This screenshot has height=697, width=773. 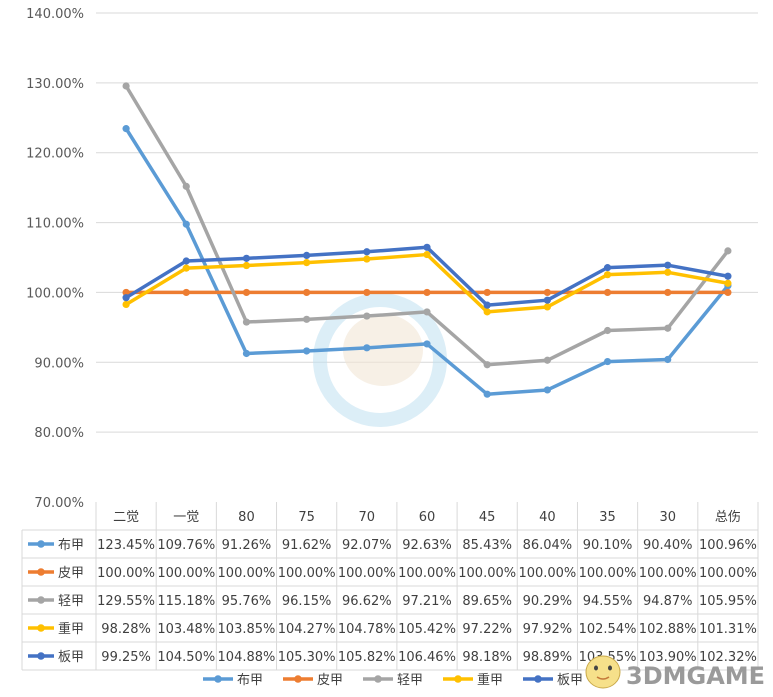 What do you see at coordinates (668, 545) in the screenshot?
I see `table-cell-value: 90.40%` at bounding box center [668, 545].